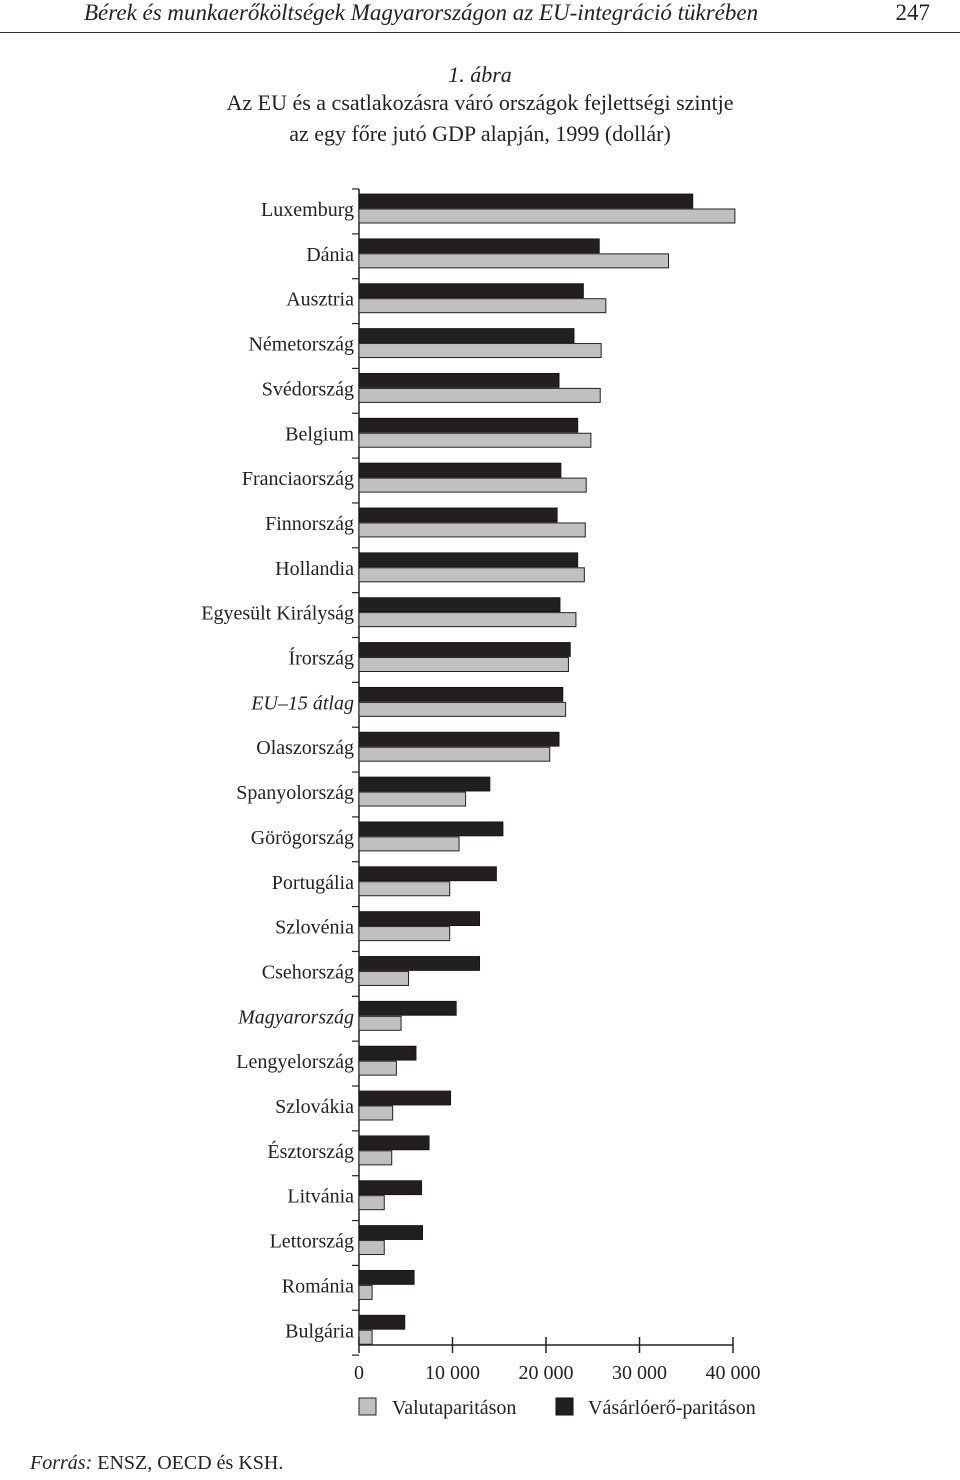 The image size is (960, 1480). Describe the element at coordinates (313, 883) in the screenshot. I see `category-label: Portugália` at that location.